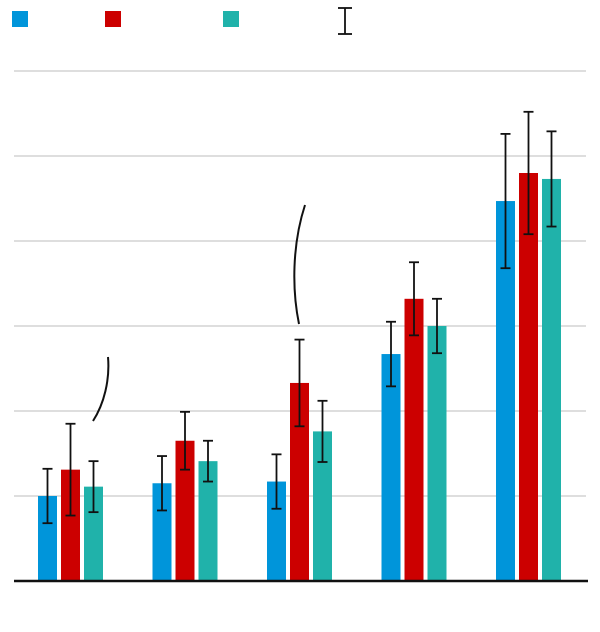 This screenshot has height=632, width=600. I want to click on legend, so click(182, 21).